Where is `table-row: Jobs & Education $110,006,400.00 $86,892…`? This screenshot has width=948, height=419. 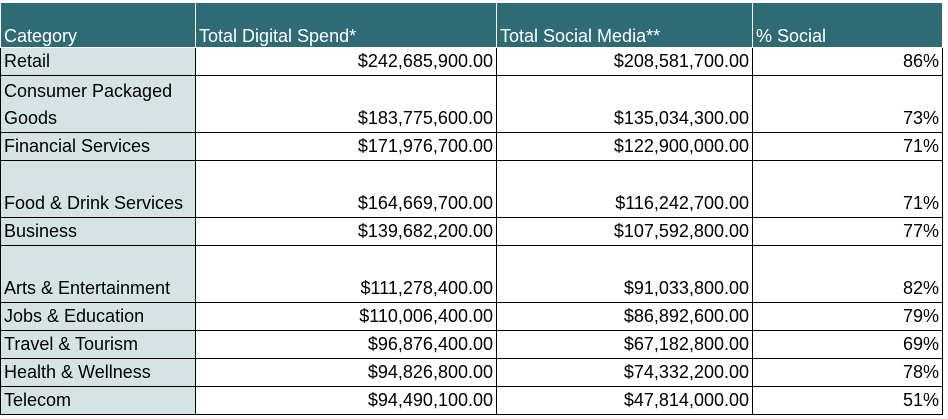 table-row: Jobs & Education $110,006,400.00 $86,892… is located at coordinates (471, 316).